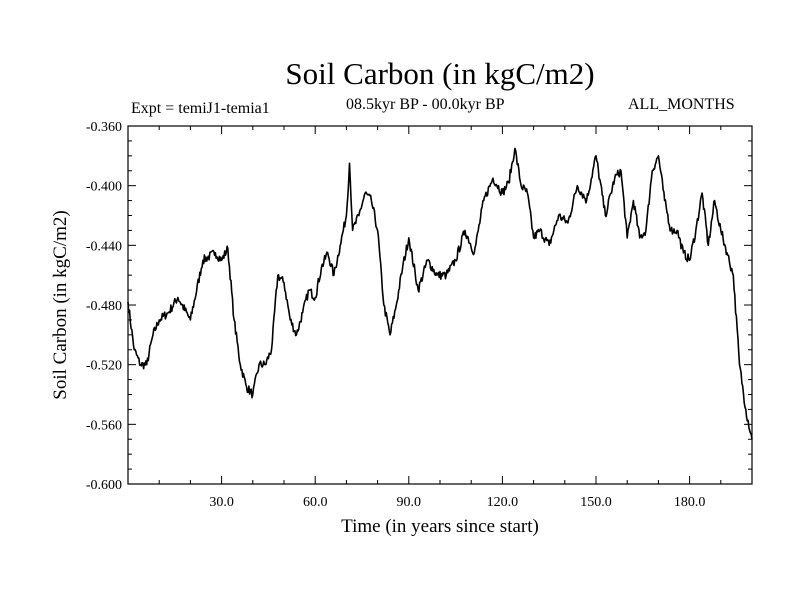  What do you see at coordinates (104, 485) in the screenshot?
I see `y-tick-label: -0.600` at bounding box center [104, 485].